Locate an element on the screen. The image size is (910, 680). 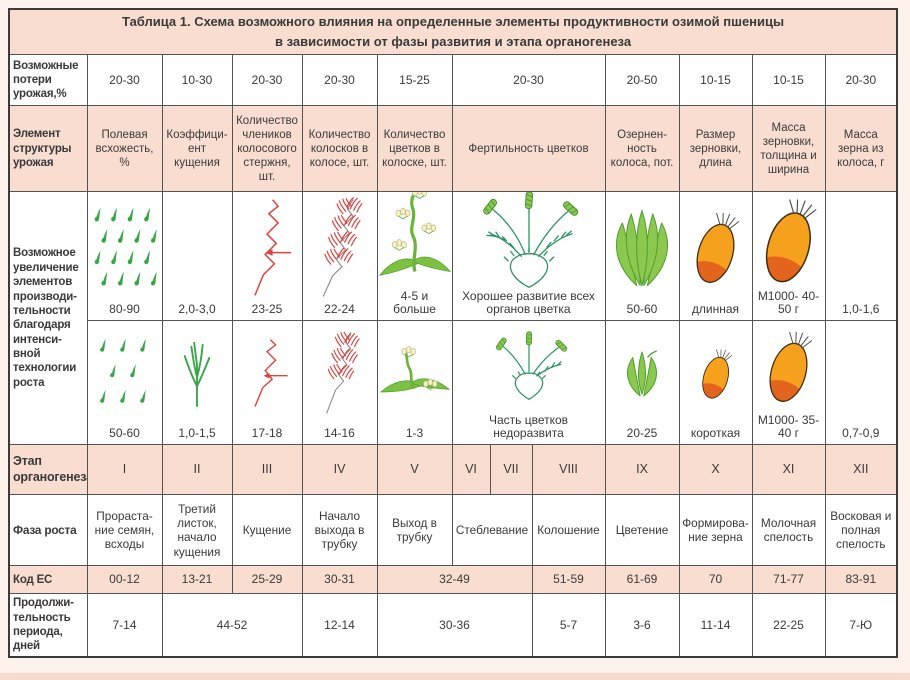
duration-value: 7-14 is located at coordinates (124, 625).